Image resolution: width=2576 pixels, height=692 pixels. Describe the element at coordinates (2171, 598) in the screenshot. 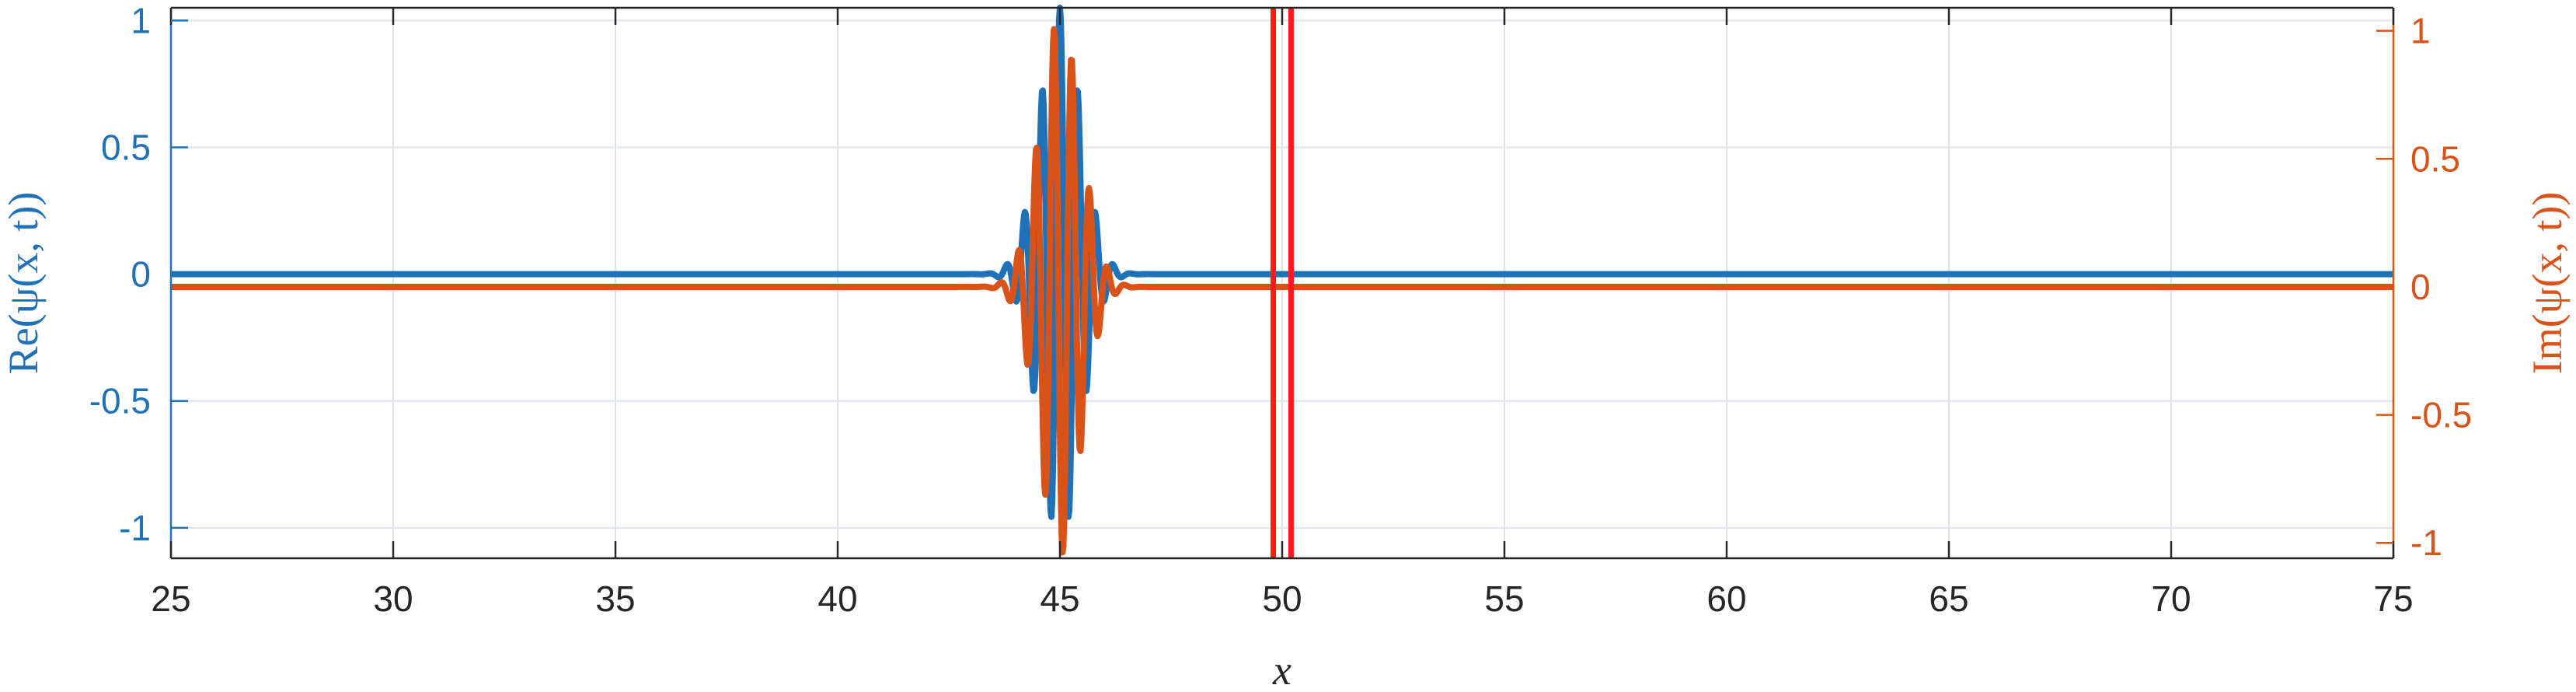

I see `x-tick-label: 70` at that location.